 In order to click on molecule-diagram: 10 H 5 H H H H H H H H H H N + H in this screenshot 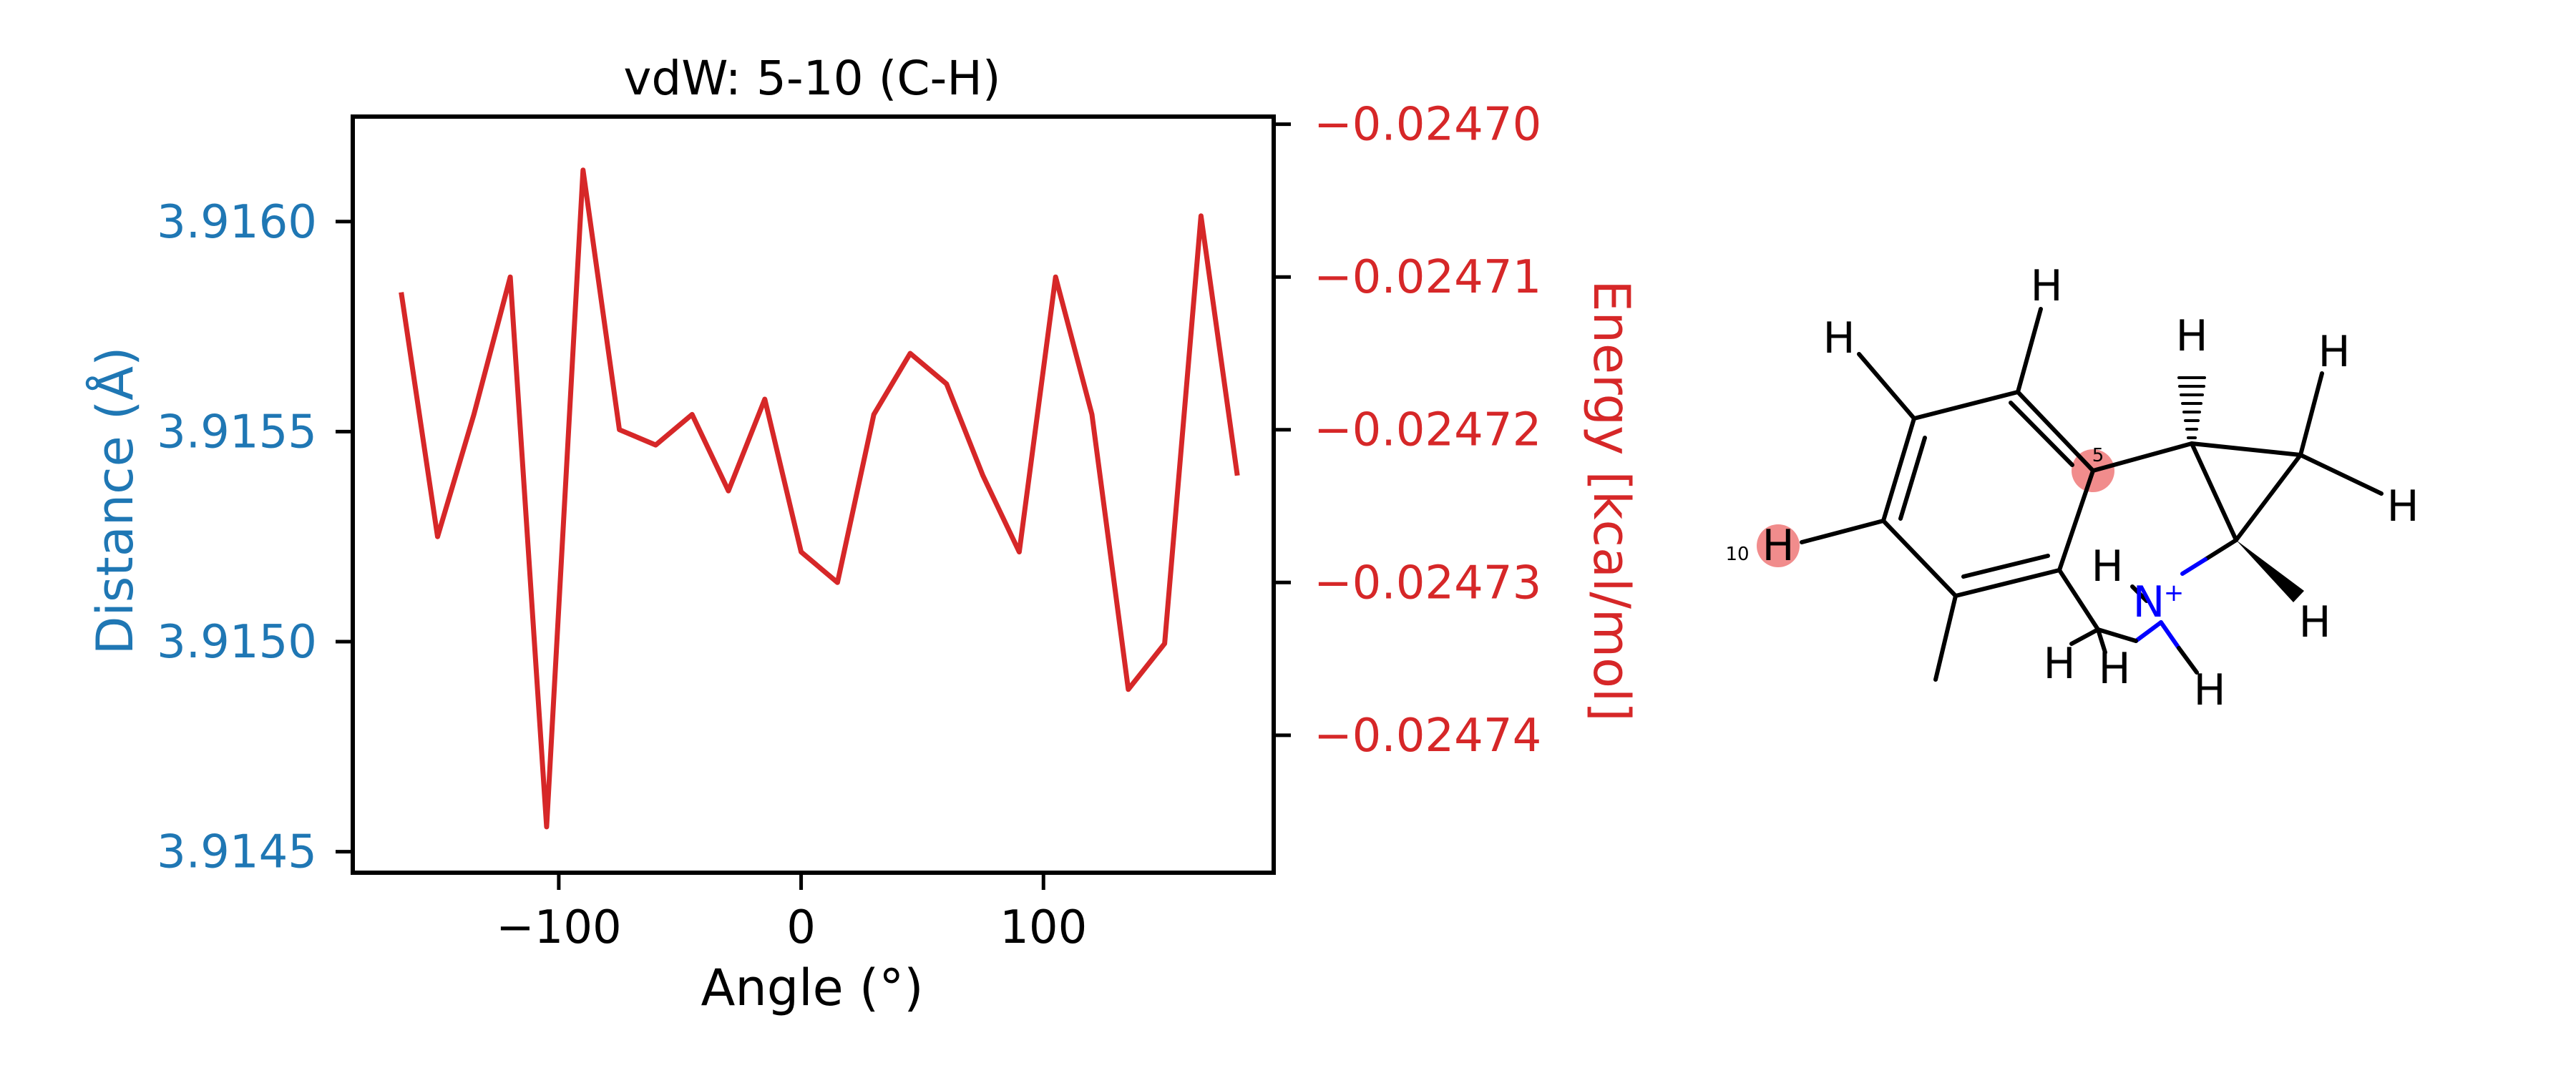, I will do `click(2072, 488)`.